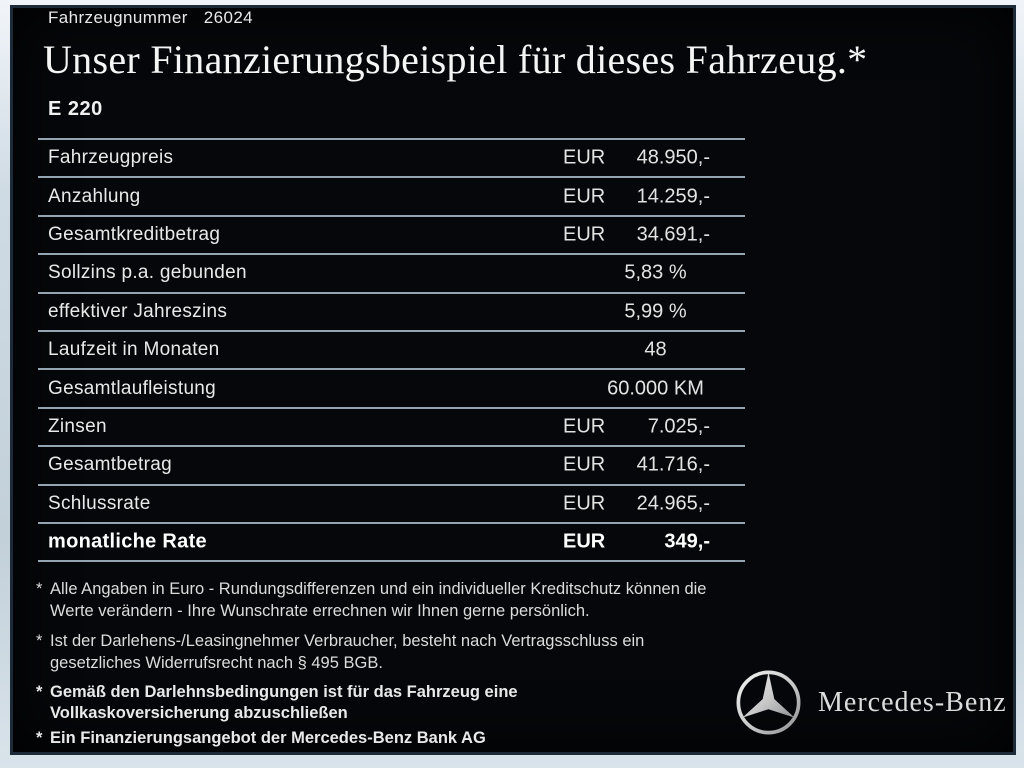 Image resolution: width=1024 pixels, height=768 pixels. What do you see at coordinates (391, 540) in the screenshot?
I see `table-row: monatliche Rate EUR 349,-` at bounding box center [391, 540].